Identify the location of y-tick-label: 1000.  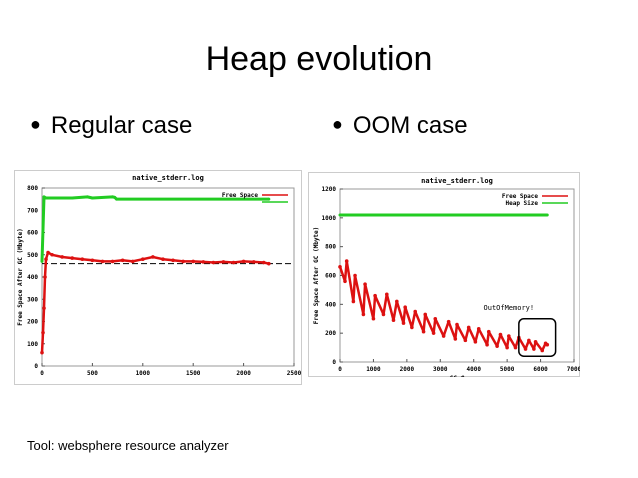
(329, 218).